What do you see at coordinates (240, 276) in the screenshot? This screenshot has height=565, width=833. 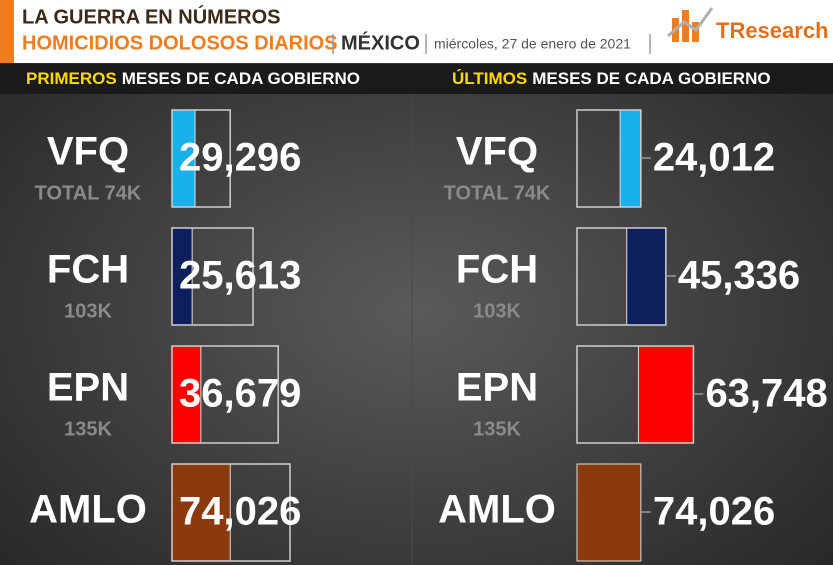 I see `value-label: 25,613` at bounding box center [240, 276].